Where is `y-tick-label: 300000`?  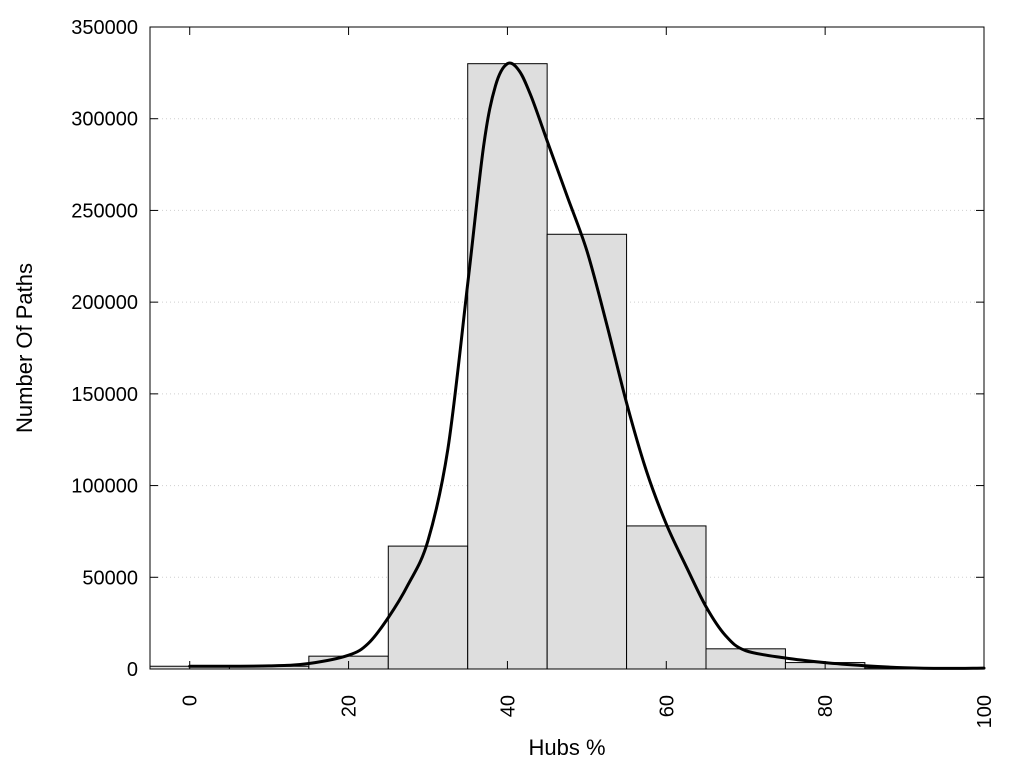
y-tick-label: 300000 is located at coordinates (104, 120).